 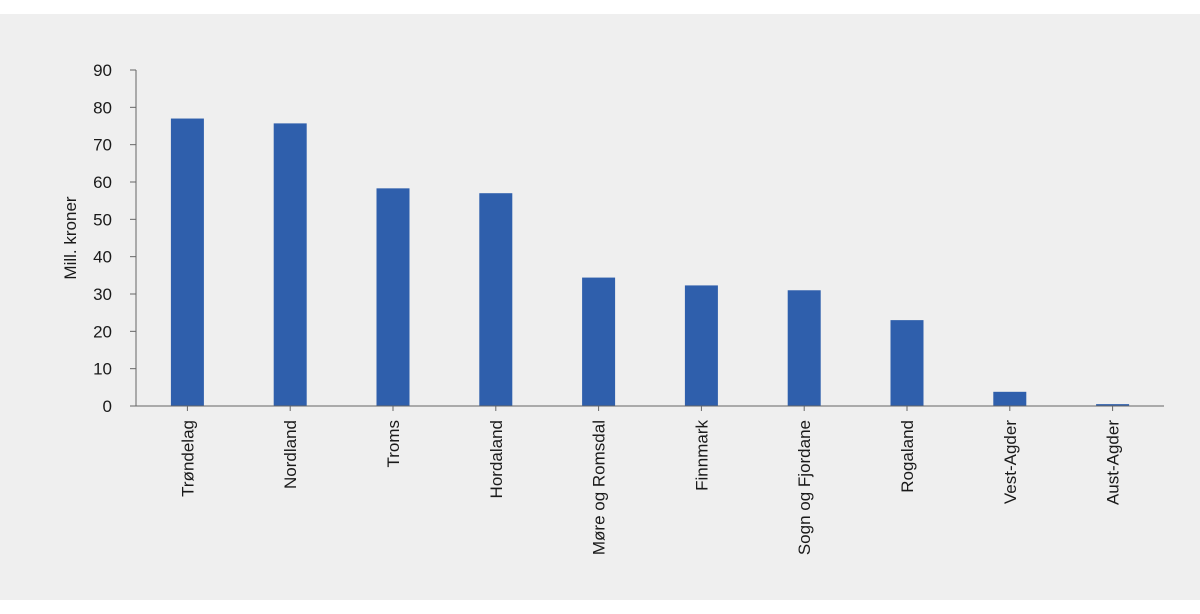 What do you see at coordinates (804, 487) in the screenshot?
I see `x-category-label: Sogn og Fjordane` at bounding box center [804, 487].